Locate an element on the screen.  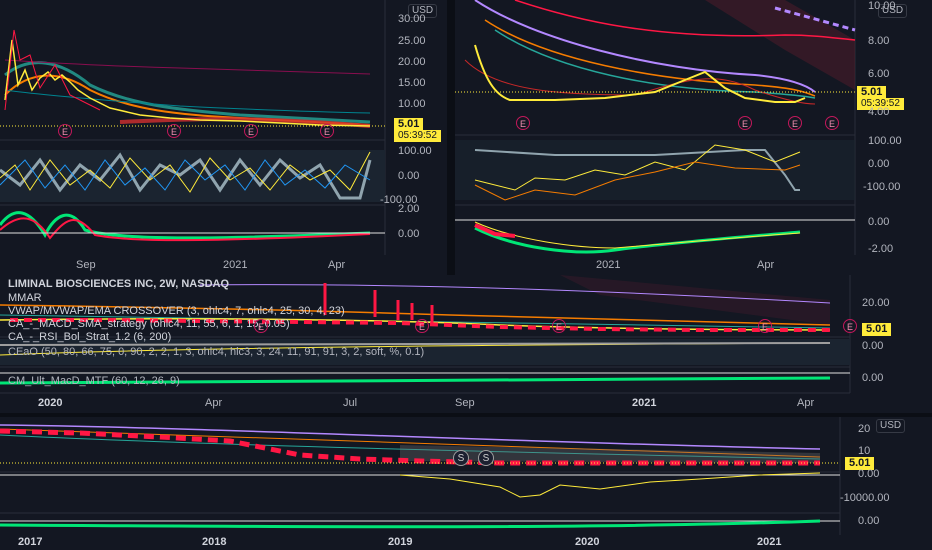
macd-axis-label: 2.00 is located at coordinates (409, 209).